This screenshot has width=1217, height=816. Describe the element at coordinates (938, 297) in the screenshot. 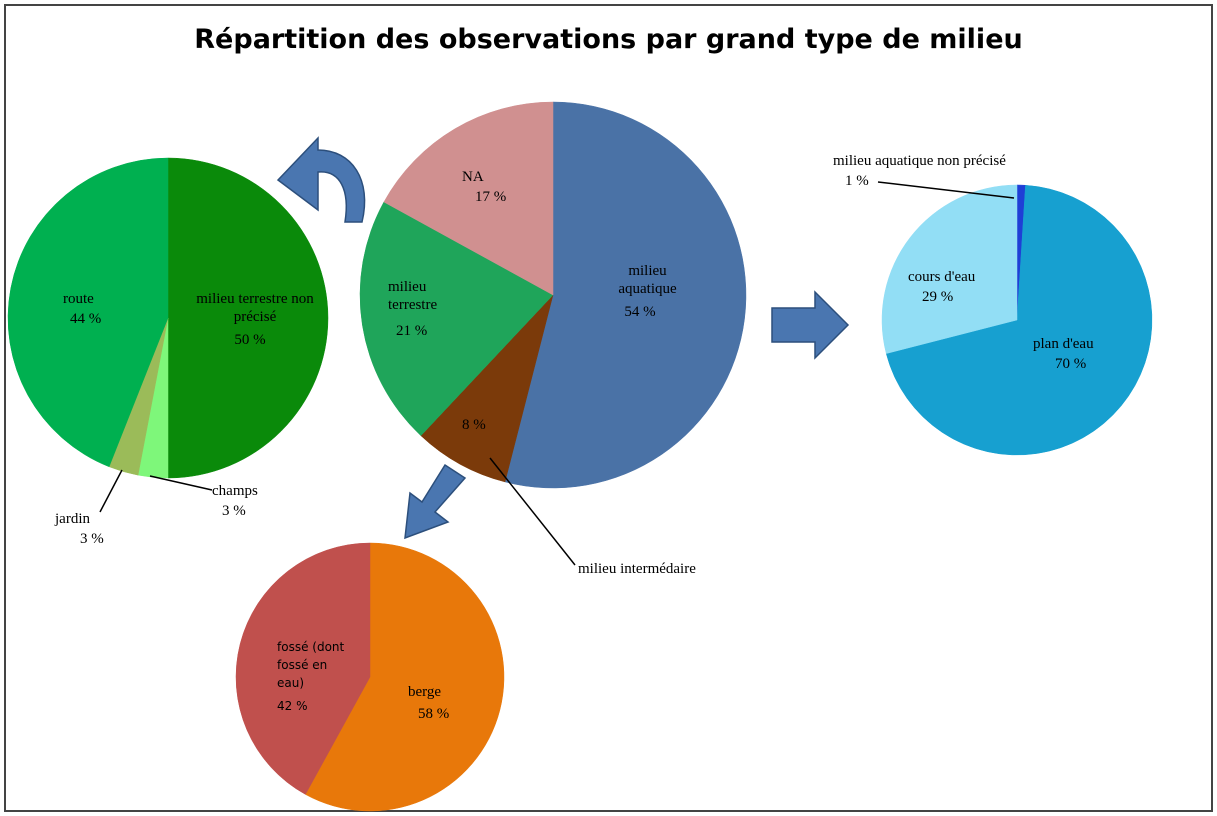

I see `slice-value: 29 %` at that location.